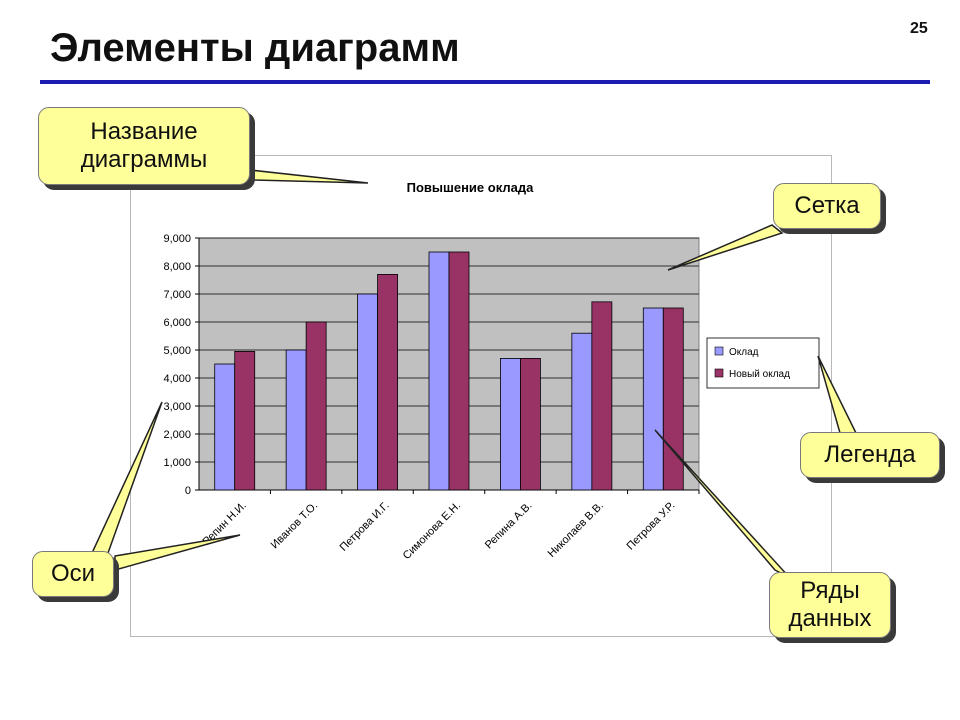 This screenshot has height=720, width=960. I want to click on pointer-axes-y, so click(126, 477).